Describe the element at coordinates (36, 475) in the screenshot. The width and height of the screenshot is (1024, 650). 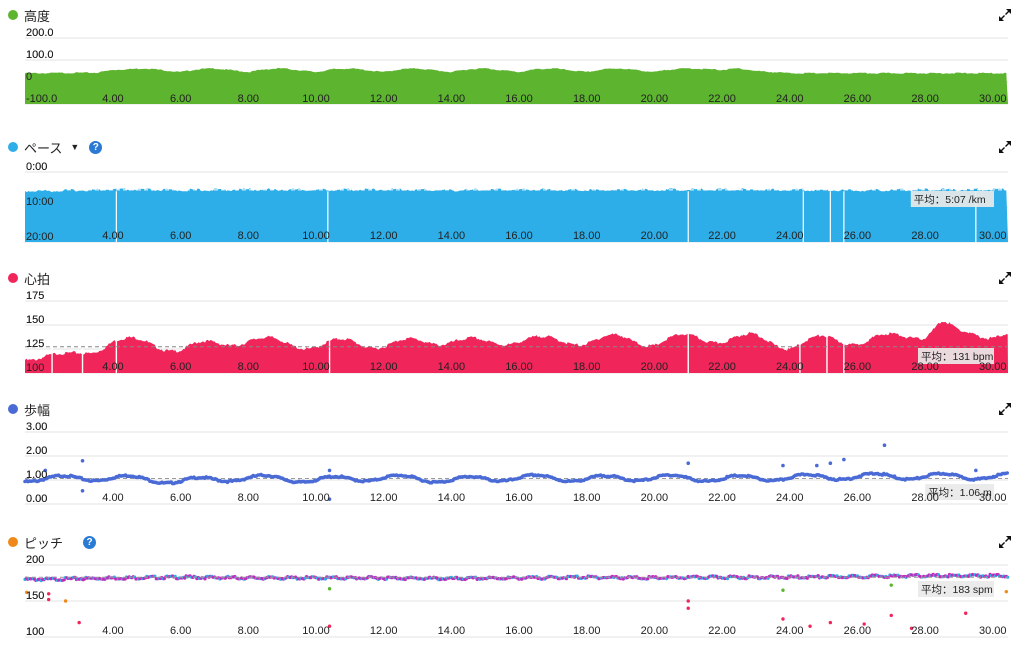
I see `y-tick-label: 1.00` at that location.